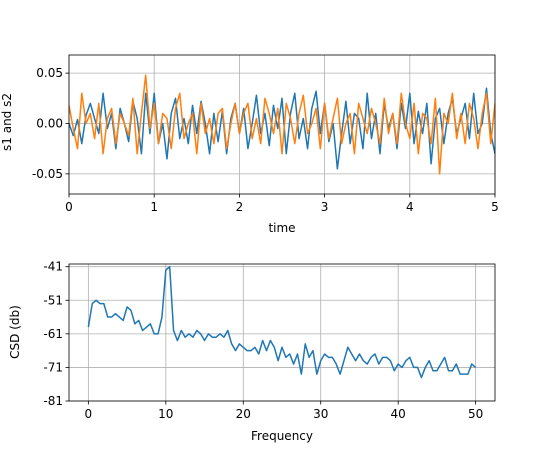 The height and width of the screenshot is (454, 550). Describe the element at coordinates (495, 207) in the screenshot. I see `top-x-tick-label: 5` at that location.